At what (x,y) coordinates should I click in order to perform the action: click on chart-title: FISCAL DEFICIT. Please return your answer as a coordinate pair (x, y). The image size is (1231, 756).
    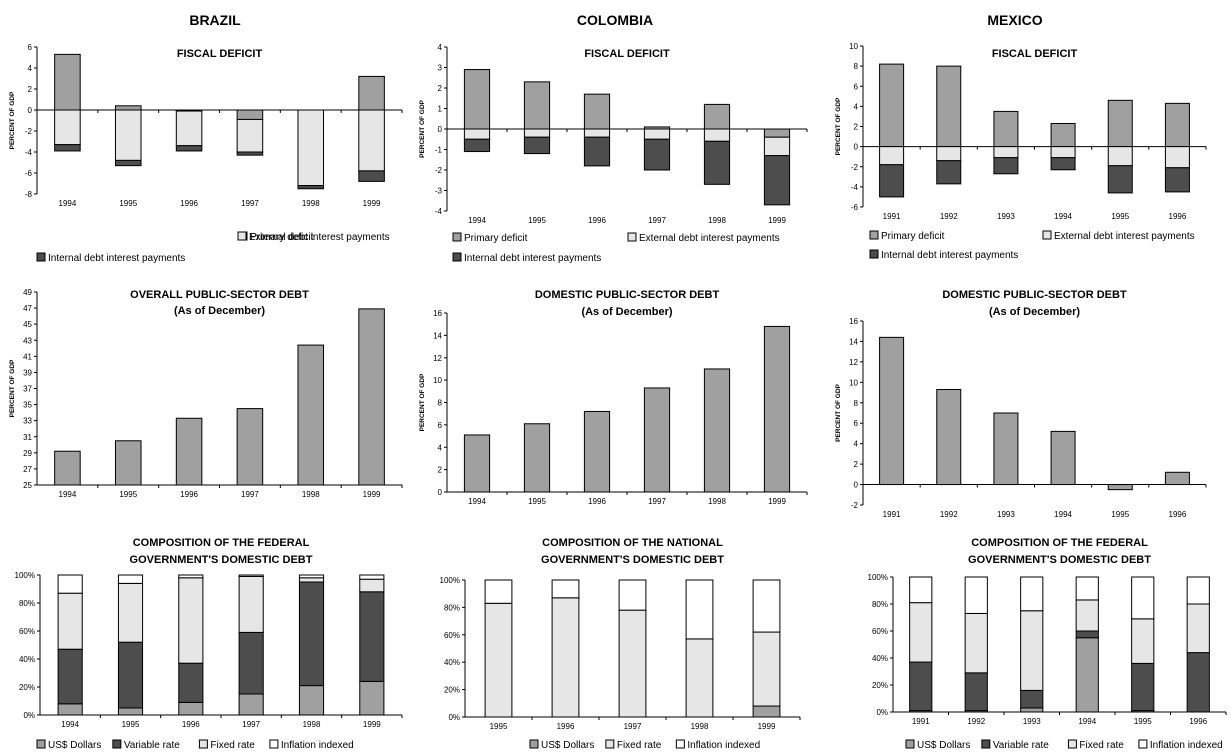
    Looking at the image, I should click on (220, 54).